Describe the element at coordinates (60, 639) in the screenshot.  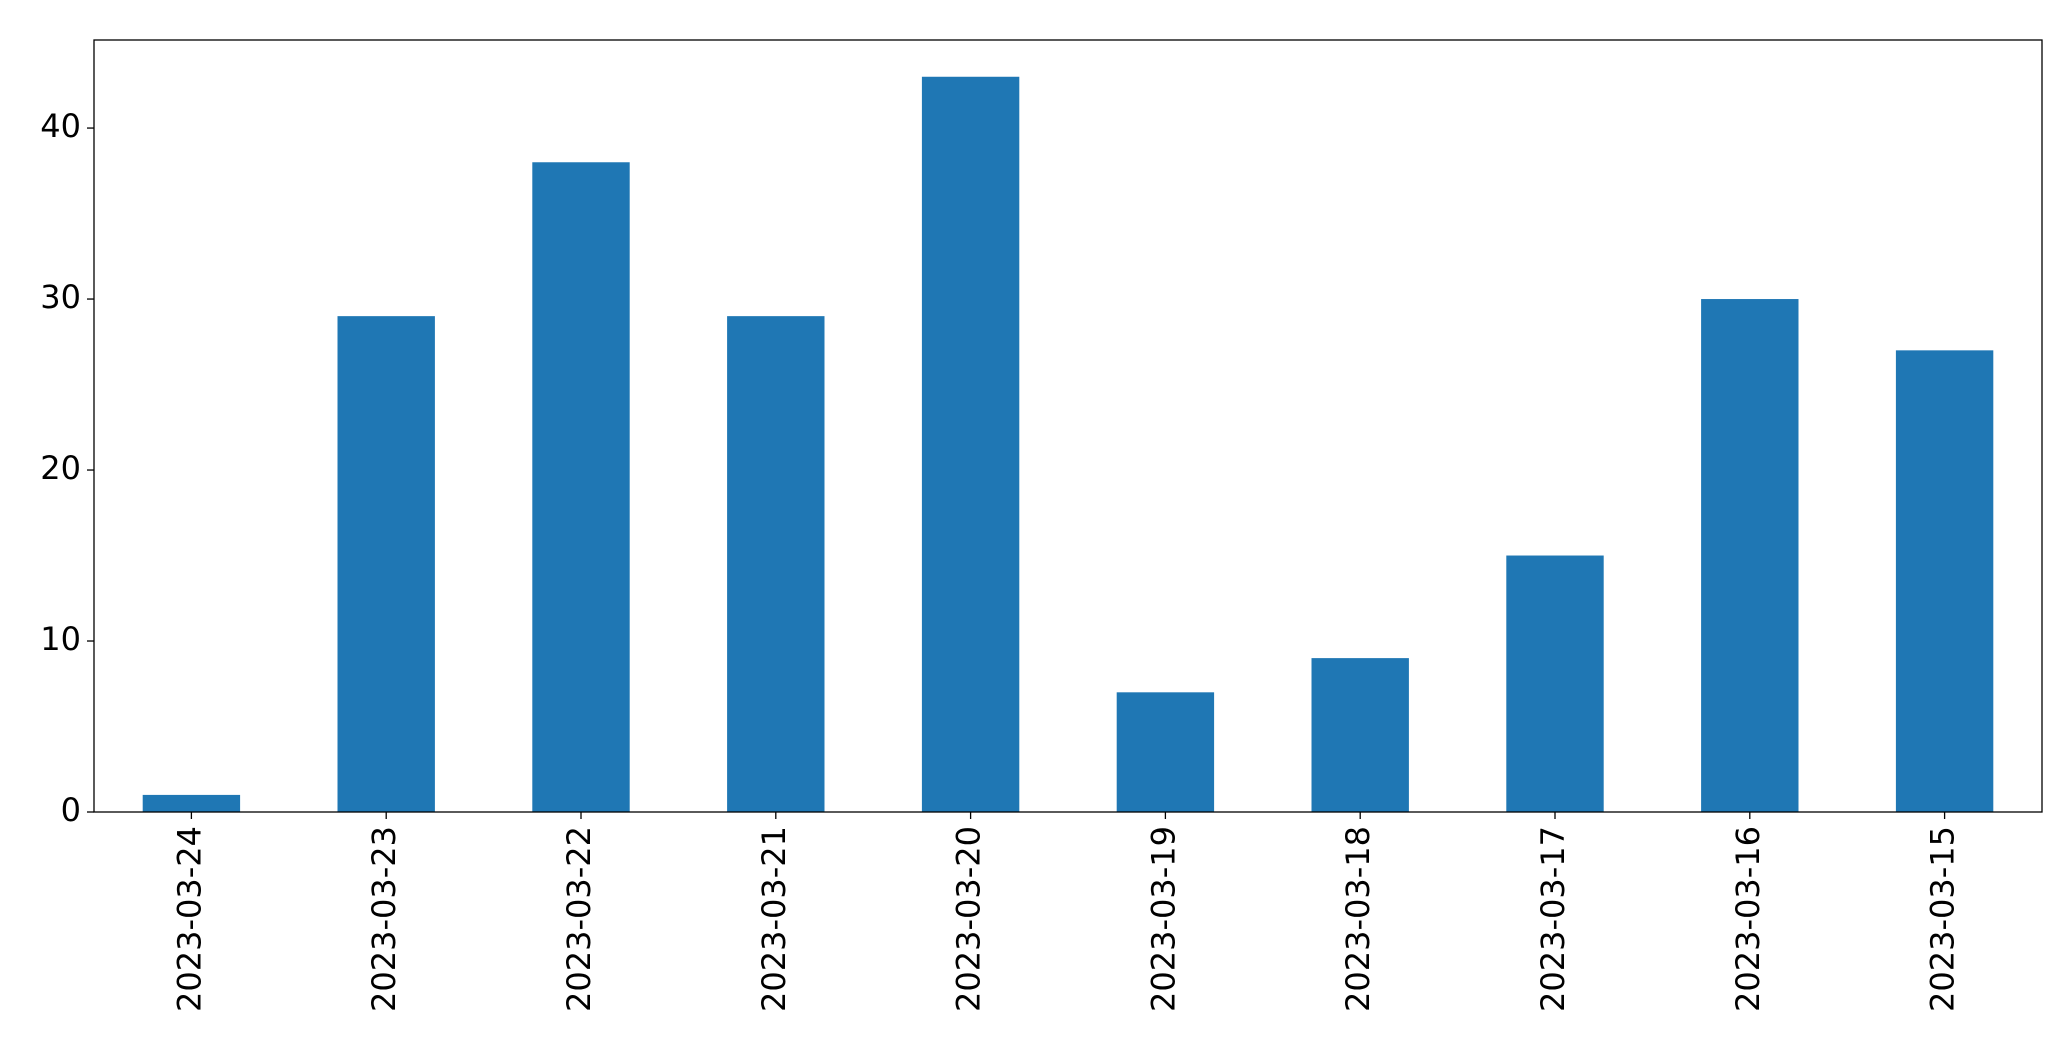
I see `y-tick-label: 10` at that location.